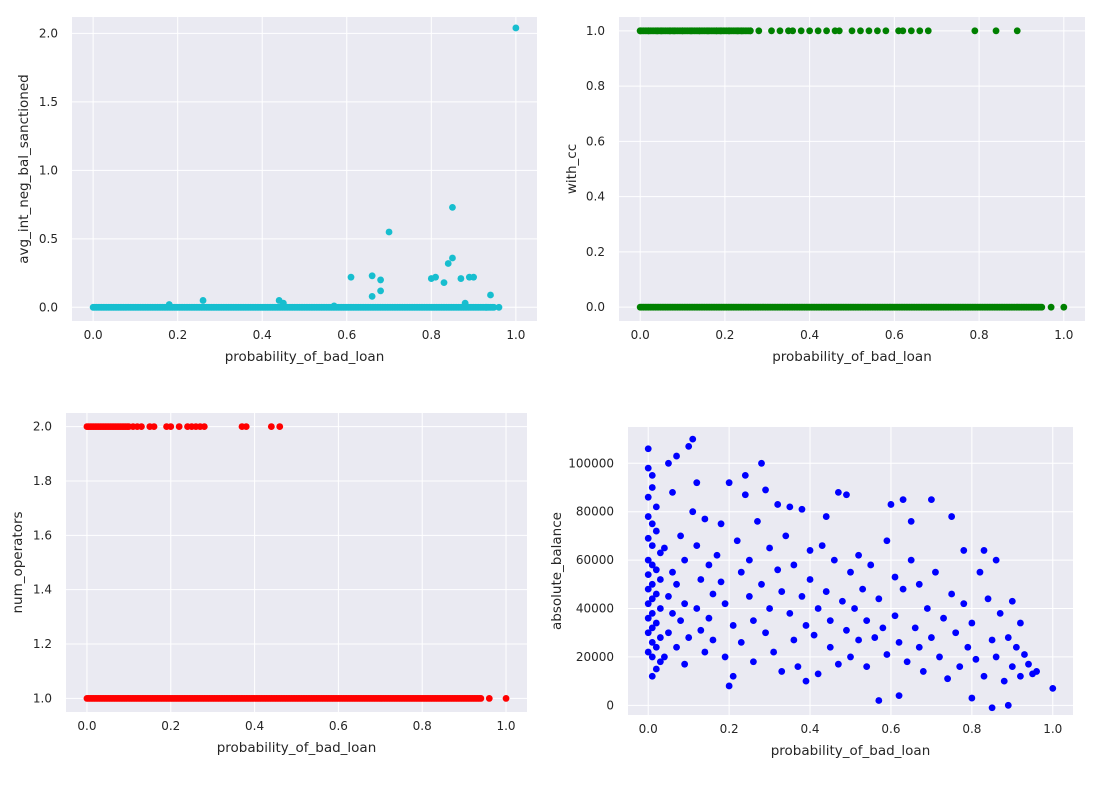 Image resolution: width=1096 pixels, height=789 pixels. Describe the element at coordinates (595, 657) in the screenshot. I see `y-tick-label: 20000` at that location.